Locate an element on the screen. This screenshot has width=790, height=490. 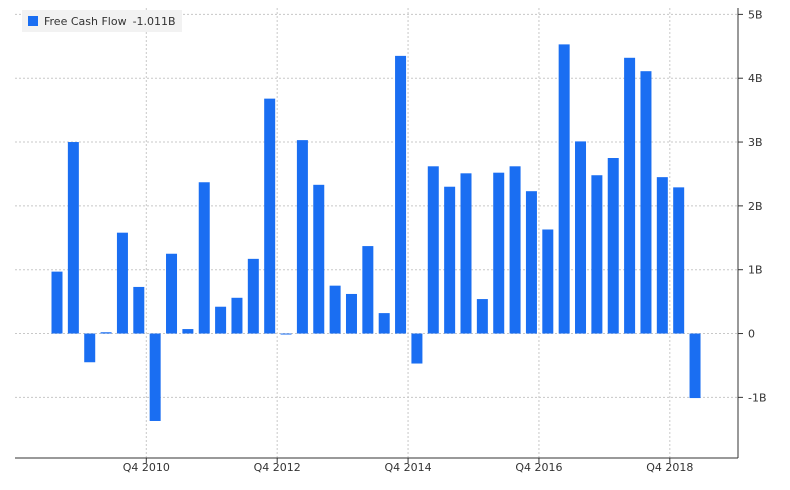
x-tick-label: Q4 2010 is located at coordinates (146, 467).